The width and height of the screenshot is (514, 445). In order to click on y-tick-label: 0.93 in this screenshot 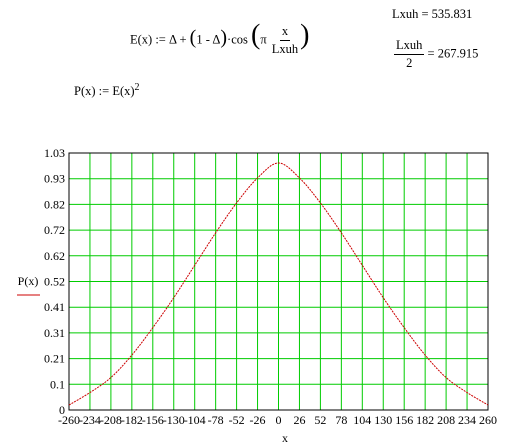, I will do `click(54, 179)`.